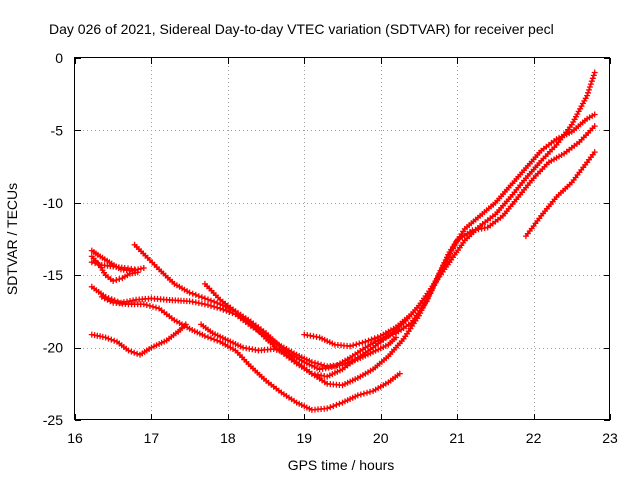 Image resolution: width=640 pixels, height=480 pixels. I want to click on x-tick-labels: 16 17 18 19 20 21 22 23, so click(342, 438).